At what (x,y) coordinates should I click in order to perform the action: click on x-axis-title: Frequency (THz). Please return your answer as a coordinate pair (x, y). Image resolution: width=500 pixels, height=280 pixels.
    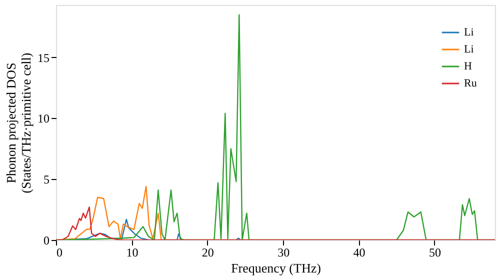
    Looking at the image, I should click on (276, 268).